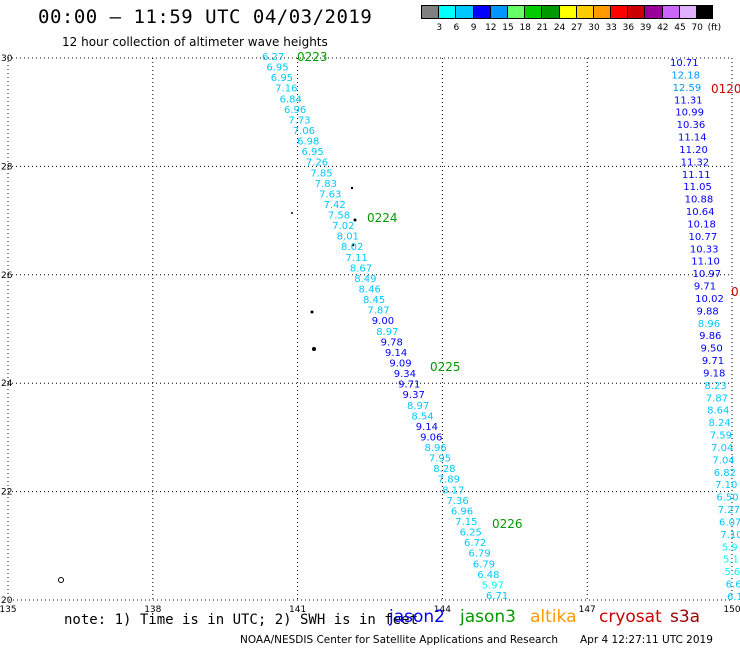  Describe the element at coordinates (414, 395) in the screenshot. I see `swh-value: 9.37` at that location.